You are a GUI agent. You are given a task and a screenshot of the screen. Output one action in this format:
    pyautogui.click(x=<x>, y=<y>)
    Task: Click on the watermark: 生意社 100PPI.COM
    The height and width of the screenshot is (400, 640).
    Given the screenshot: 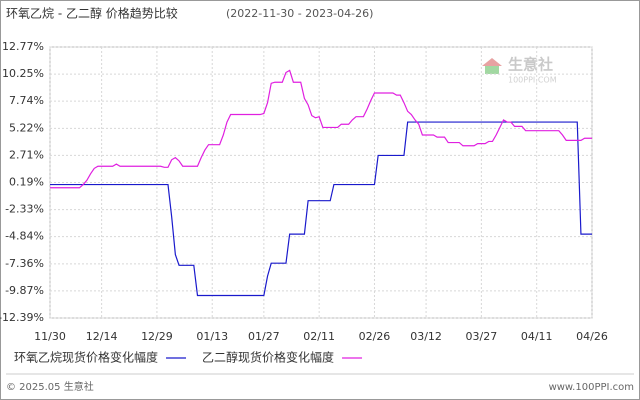 What is the action you would take?
    pyautogui.click(x=519, y=70)
    